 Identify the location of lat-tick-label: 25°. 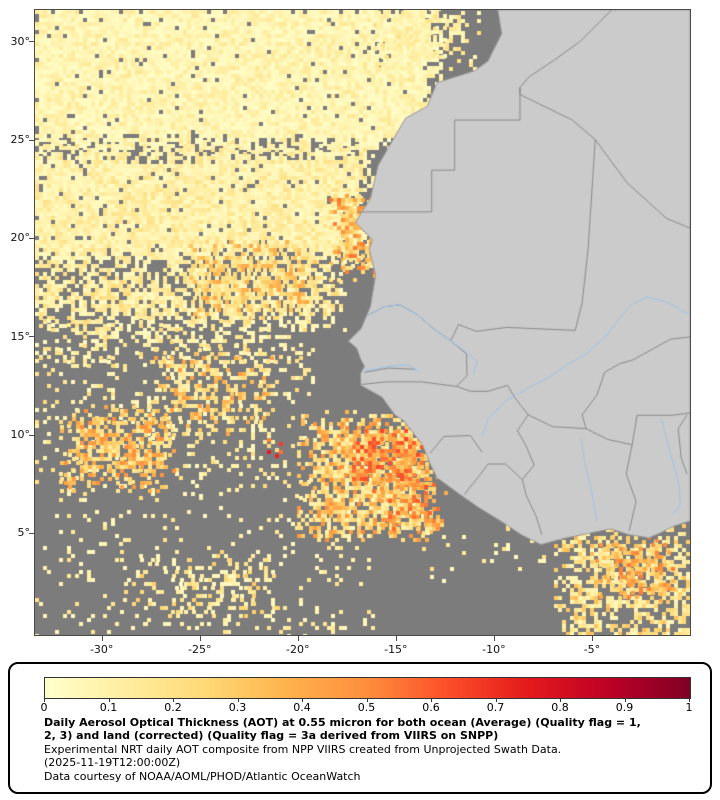
(20, 140).